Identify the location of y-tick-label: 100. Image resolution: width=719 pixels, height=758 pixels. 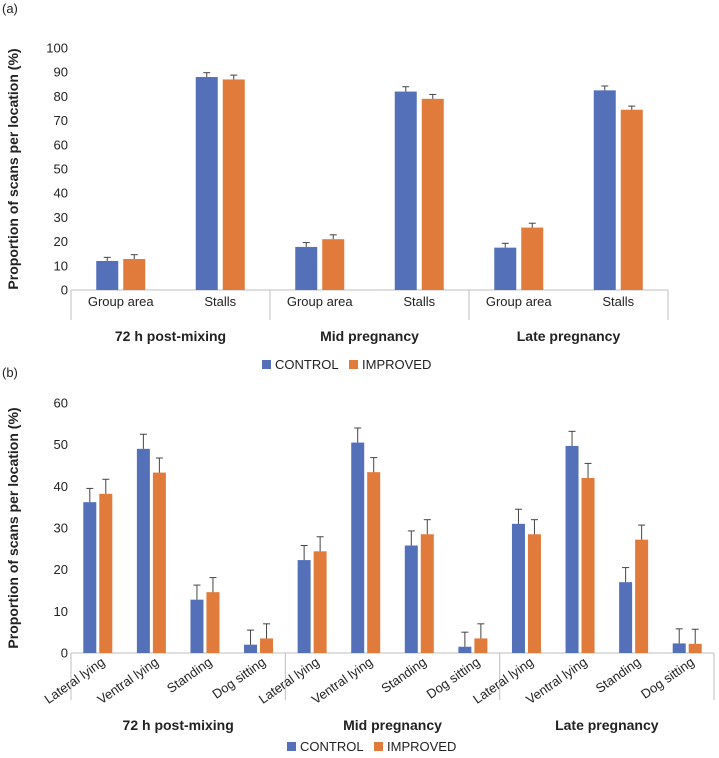
(57, 48).